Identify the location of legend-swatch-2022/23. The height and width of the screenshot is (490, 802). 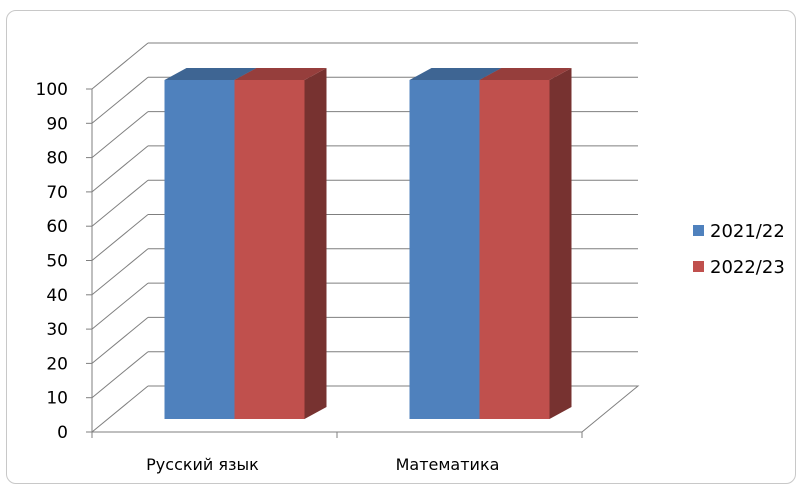
(698, 266).